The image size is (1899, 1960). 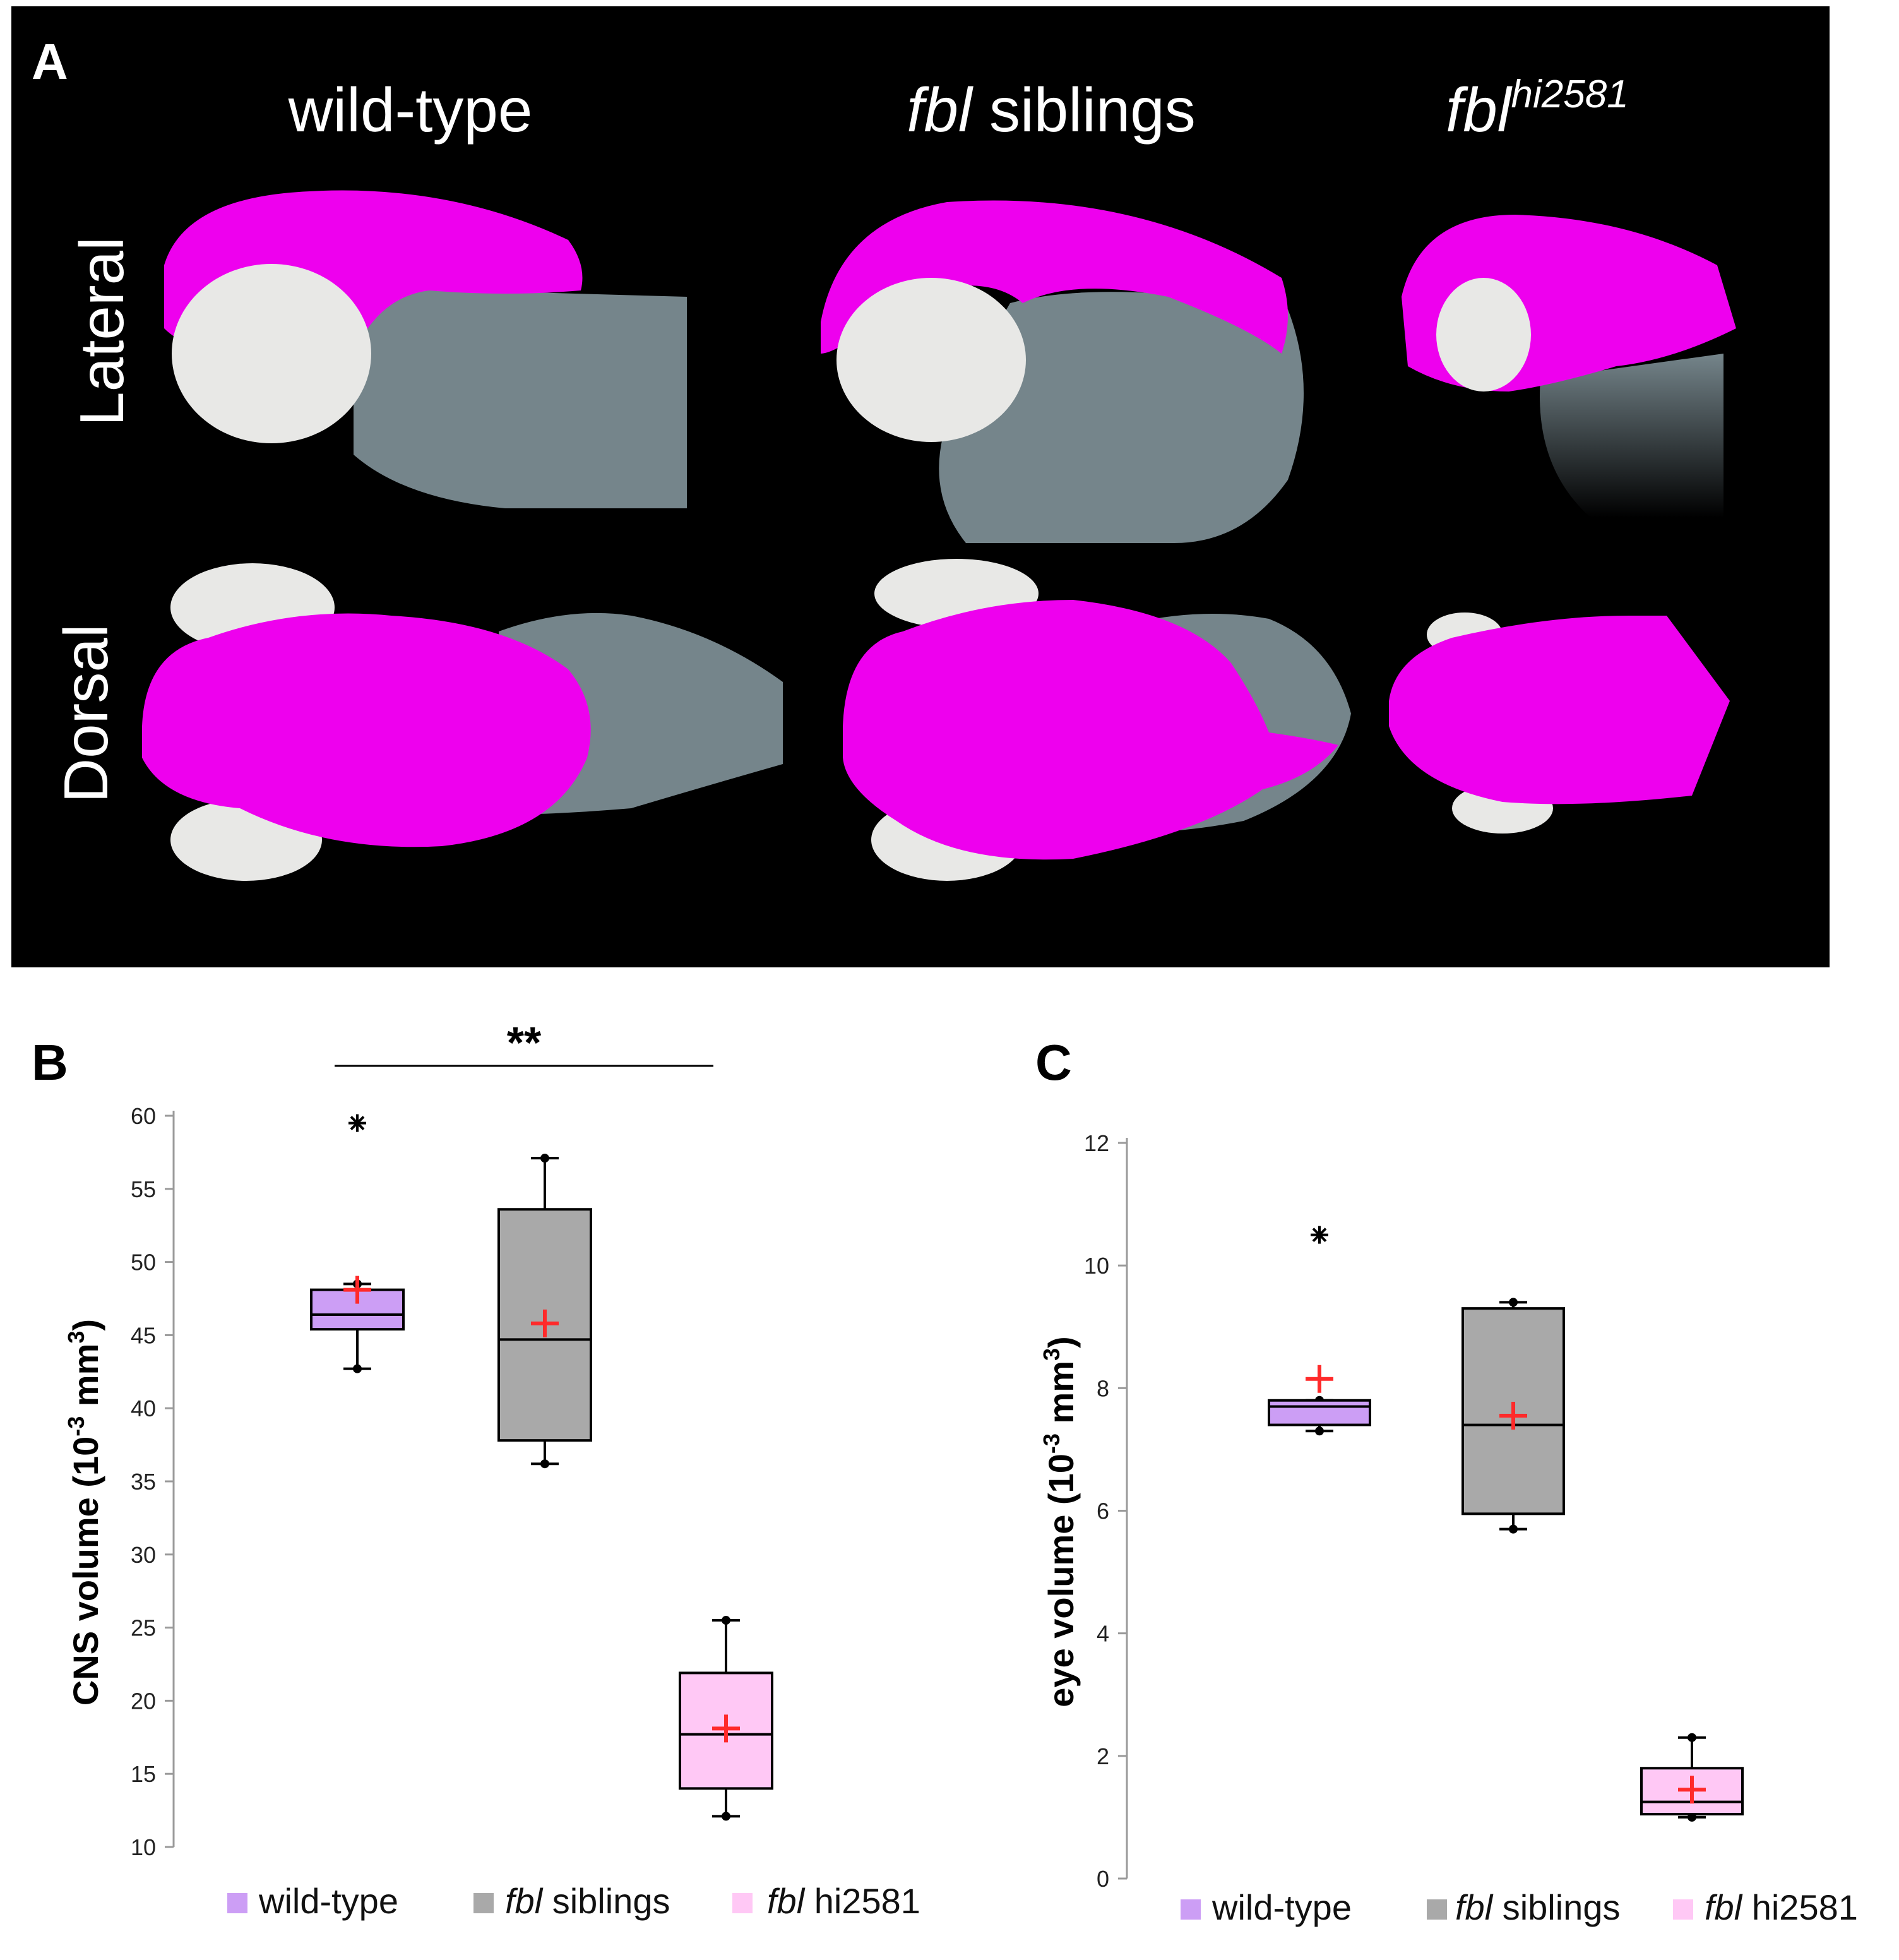 I want to click on box-iqr, so click(x=1320, y=1412).